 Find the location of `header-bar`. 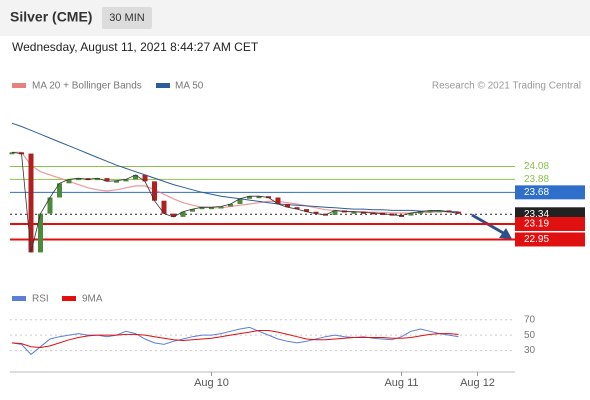

header-bar is located at coordinates (295, 18).